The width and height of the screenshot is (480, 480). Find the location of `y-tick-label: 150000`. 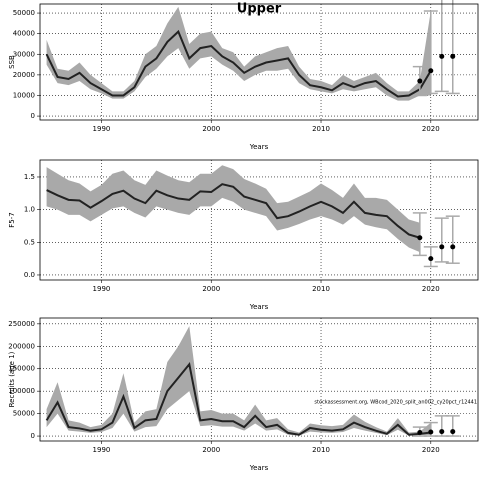

y-tick-label: 150000 is located at coordinates (21, 369).